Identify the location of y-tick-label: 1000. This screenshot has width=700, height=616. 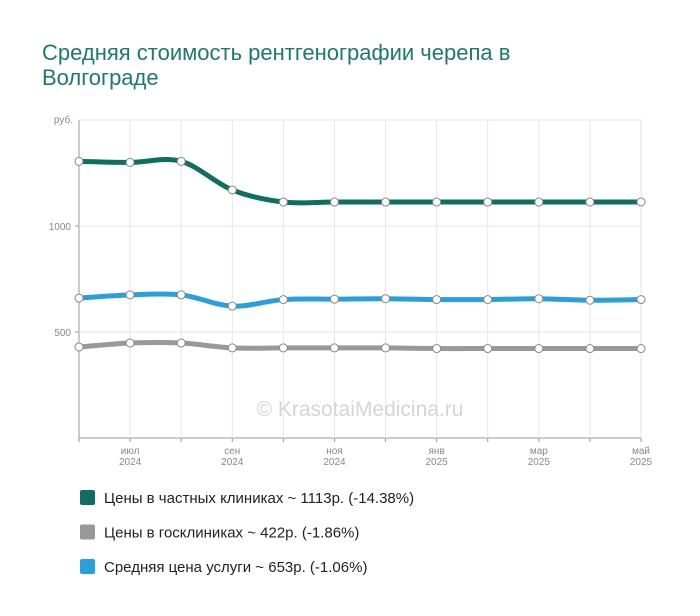
(60, 227).